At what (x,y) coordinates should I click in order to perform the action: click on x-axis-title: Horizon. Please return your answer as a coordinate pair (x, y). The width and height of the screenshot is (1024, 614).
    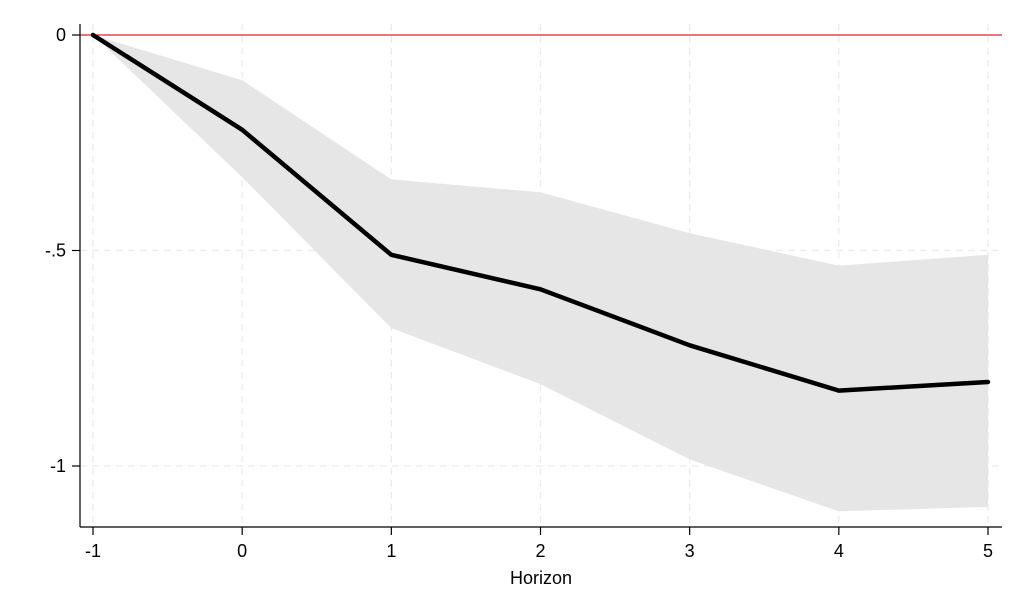
    Looking at the image, I should click on (541, 578).